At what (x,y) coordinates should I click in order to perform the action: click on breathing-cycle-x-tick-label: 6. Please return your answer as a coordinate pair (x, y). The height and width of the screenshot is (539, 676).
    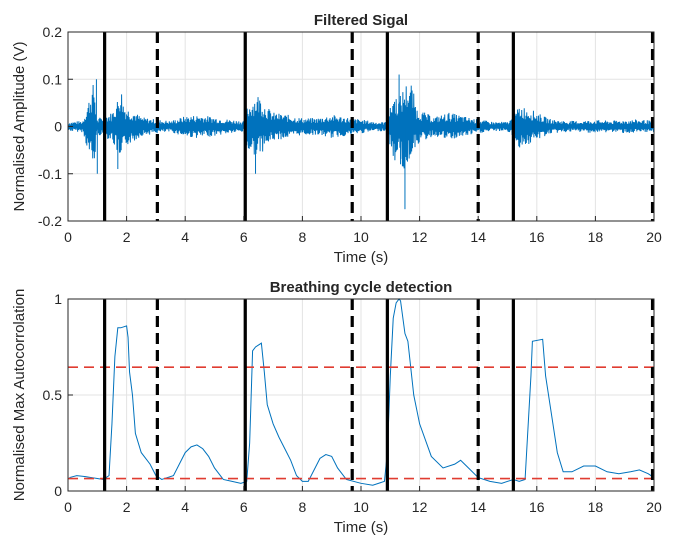
    Looking at the image, I should click on (244, 507).